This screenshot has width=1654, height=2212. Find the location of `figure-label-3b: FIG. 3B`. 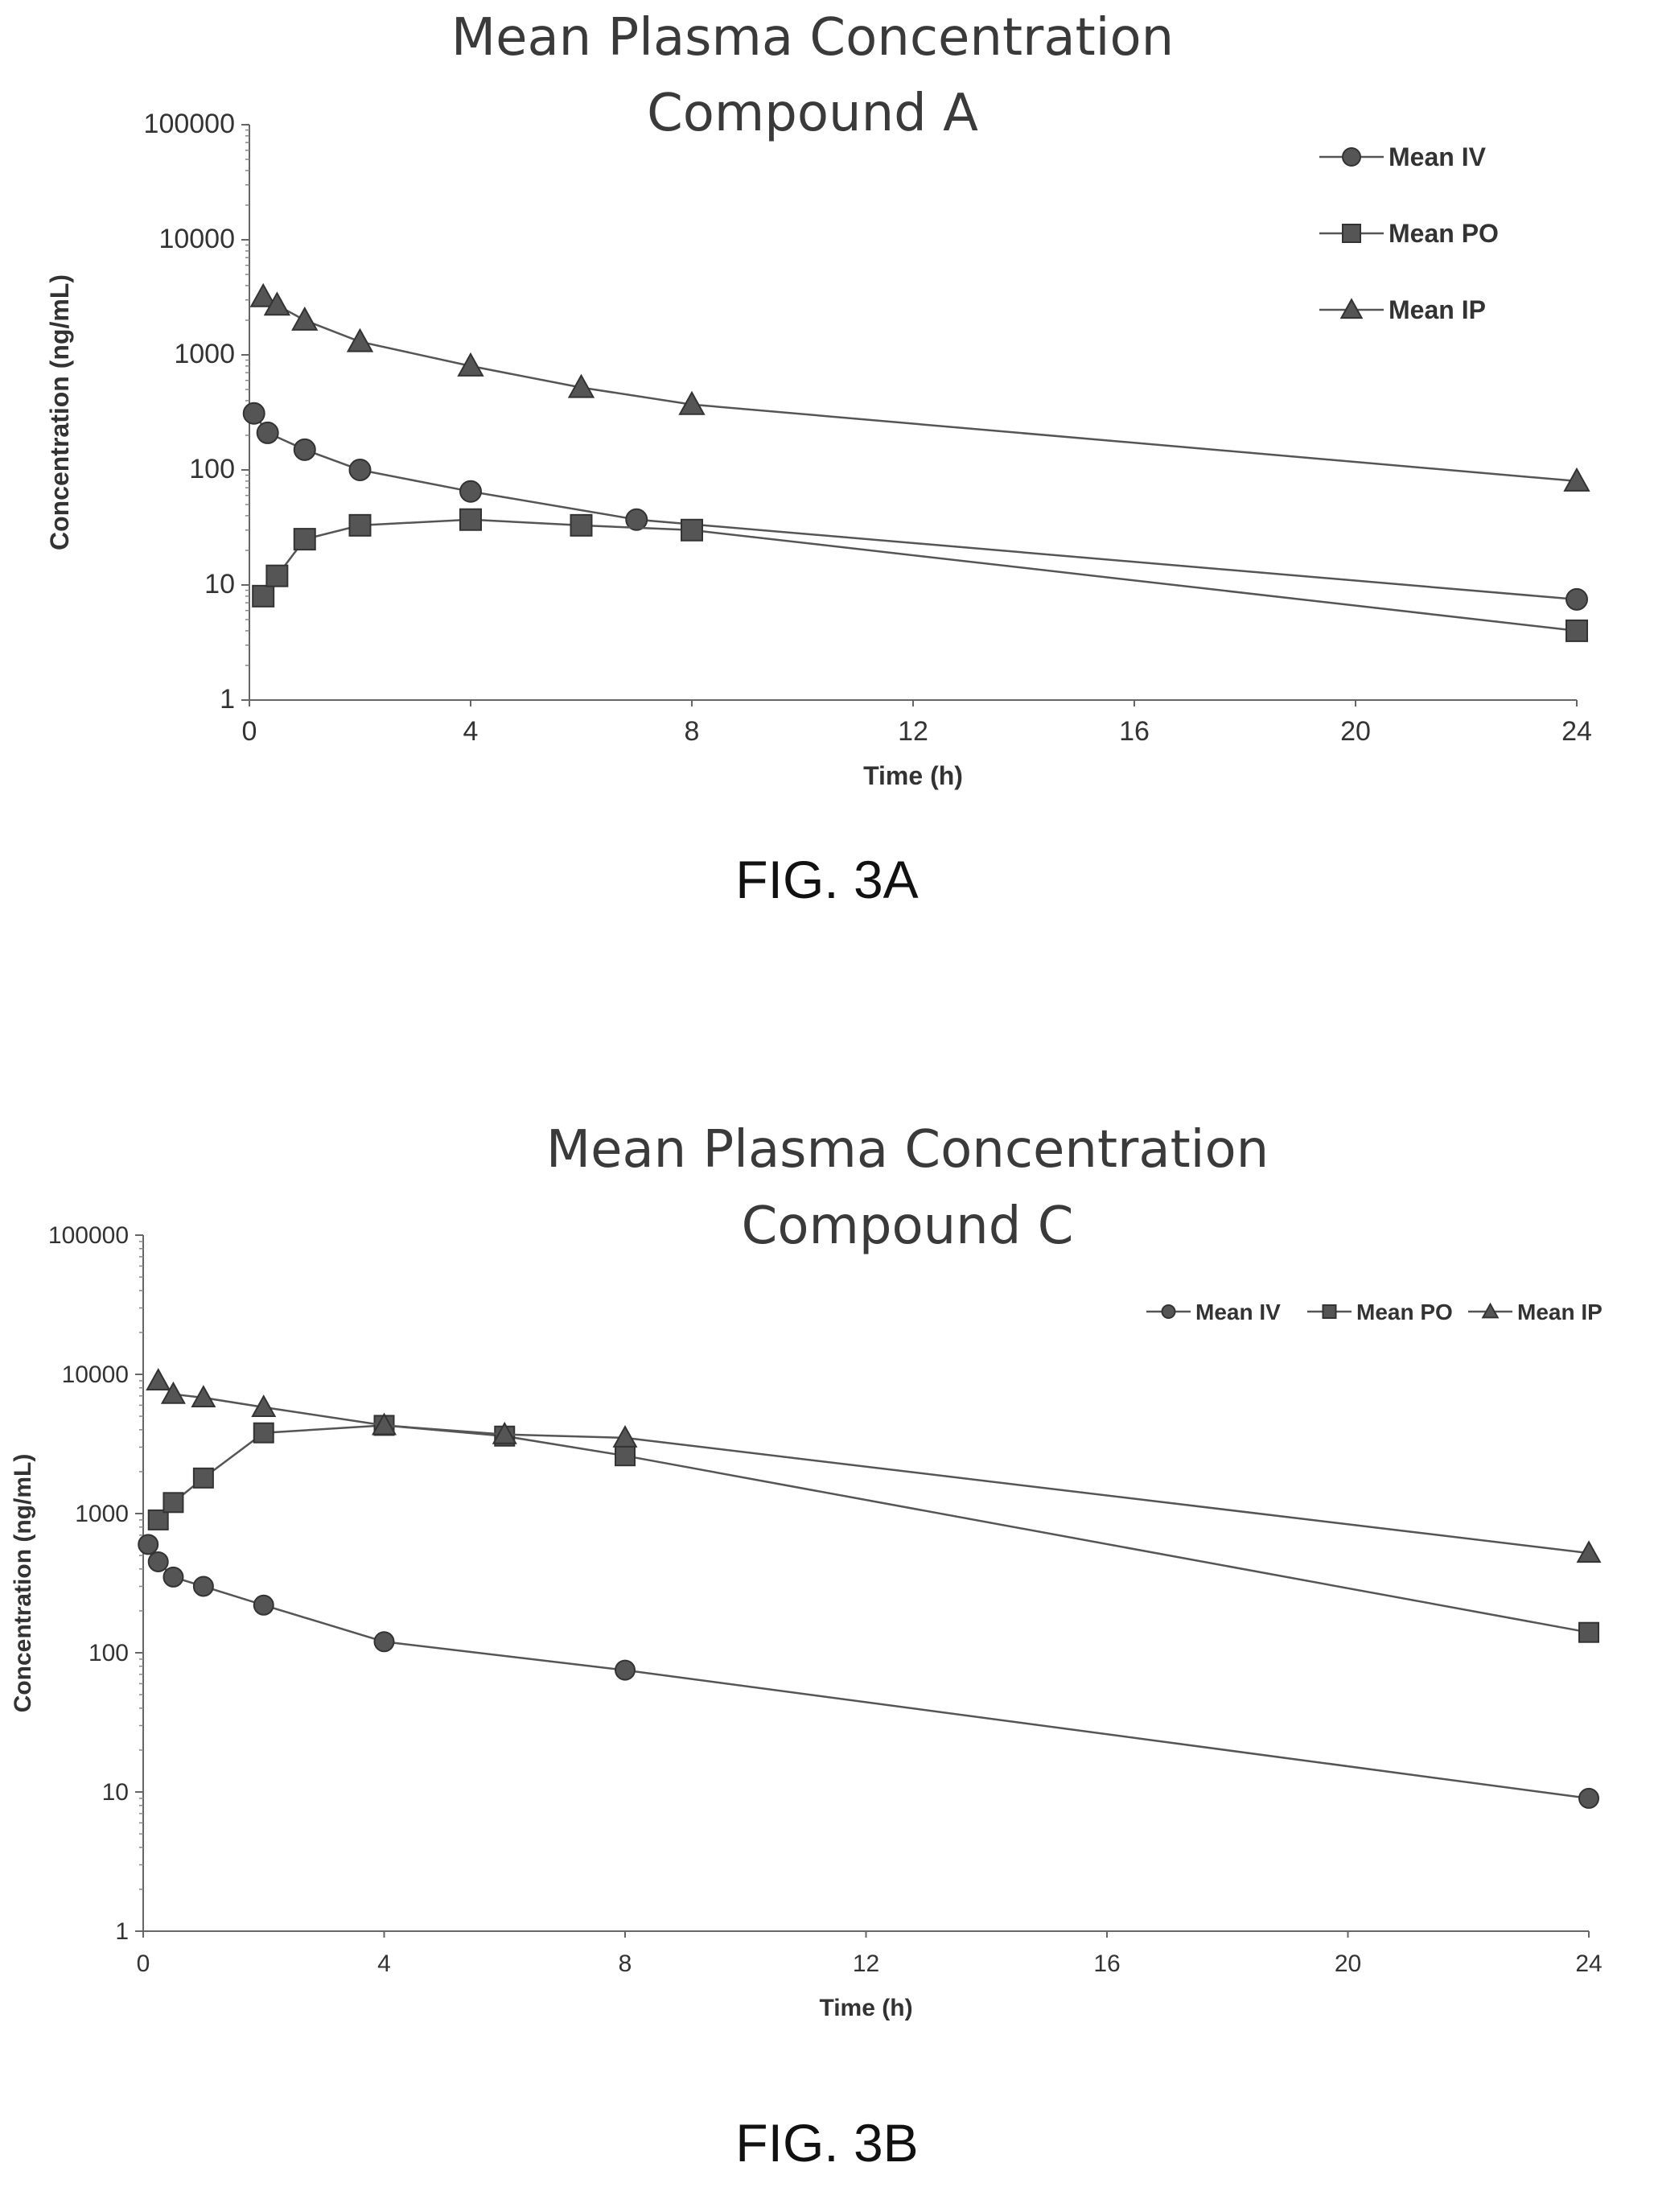

figure-label-3b: FIG. 3B is located at coordinates (827, 2143).